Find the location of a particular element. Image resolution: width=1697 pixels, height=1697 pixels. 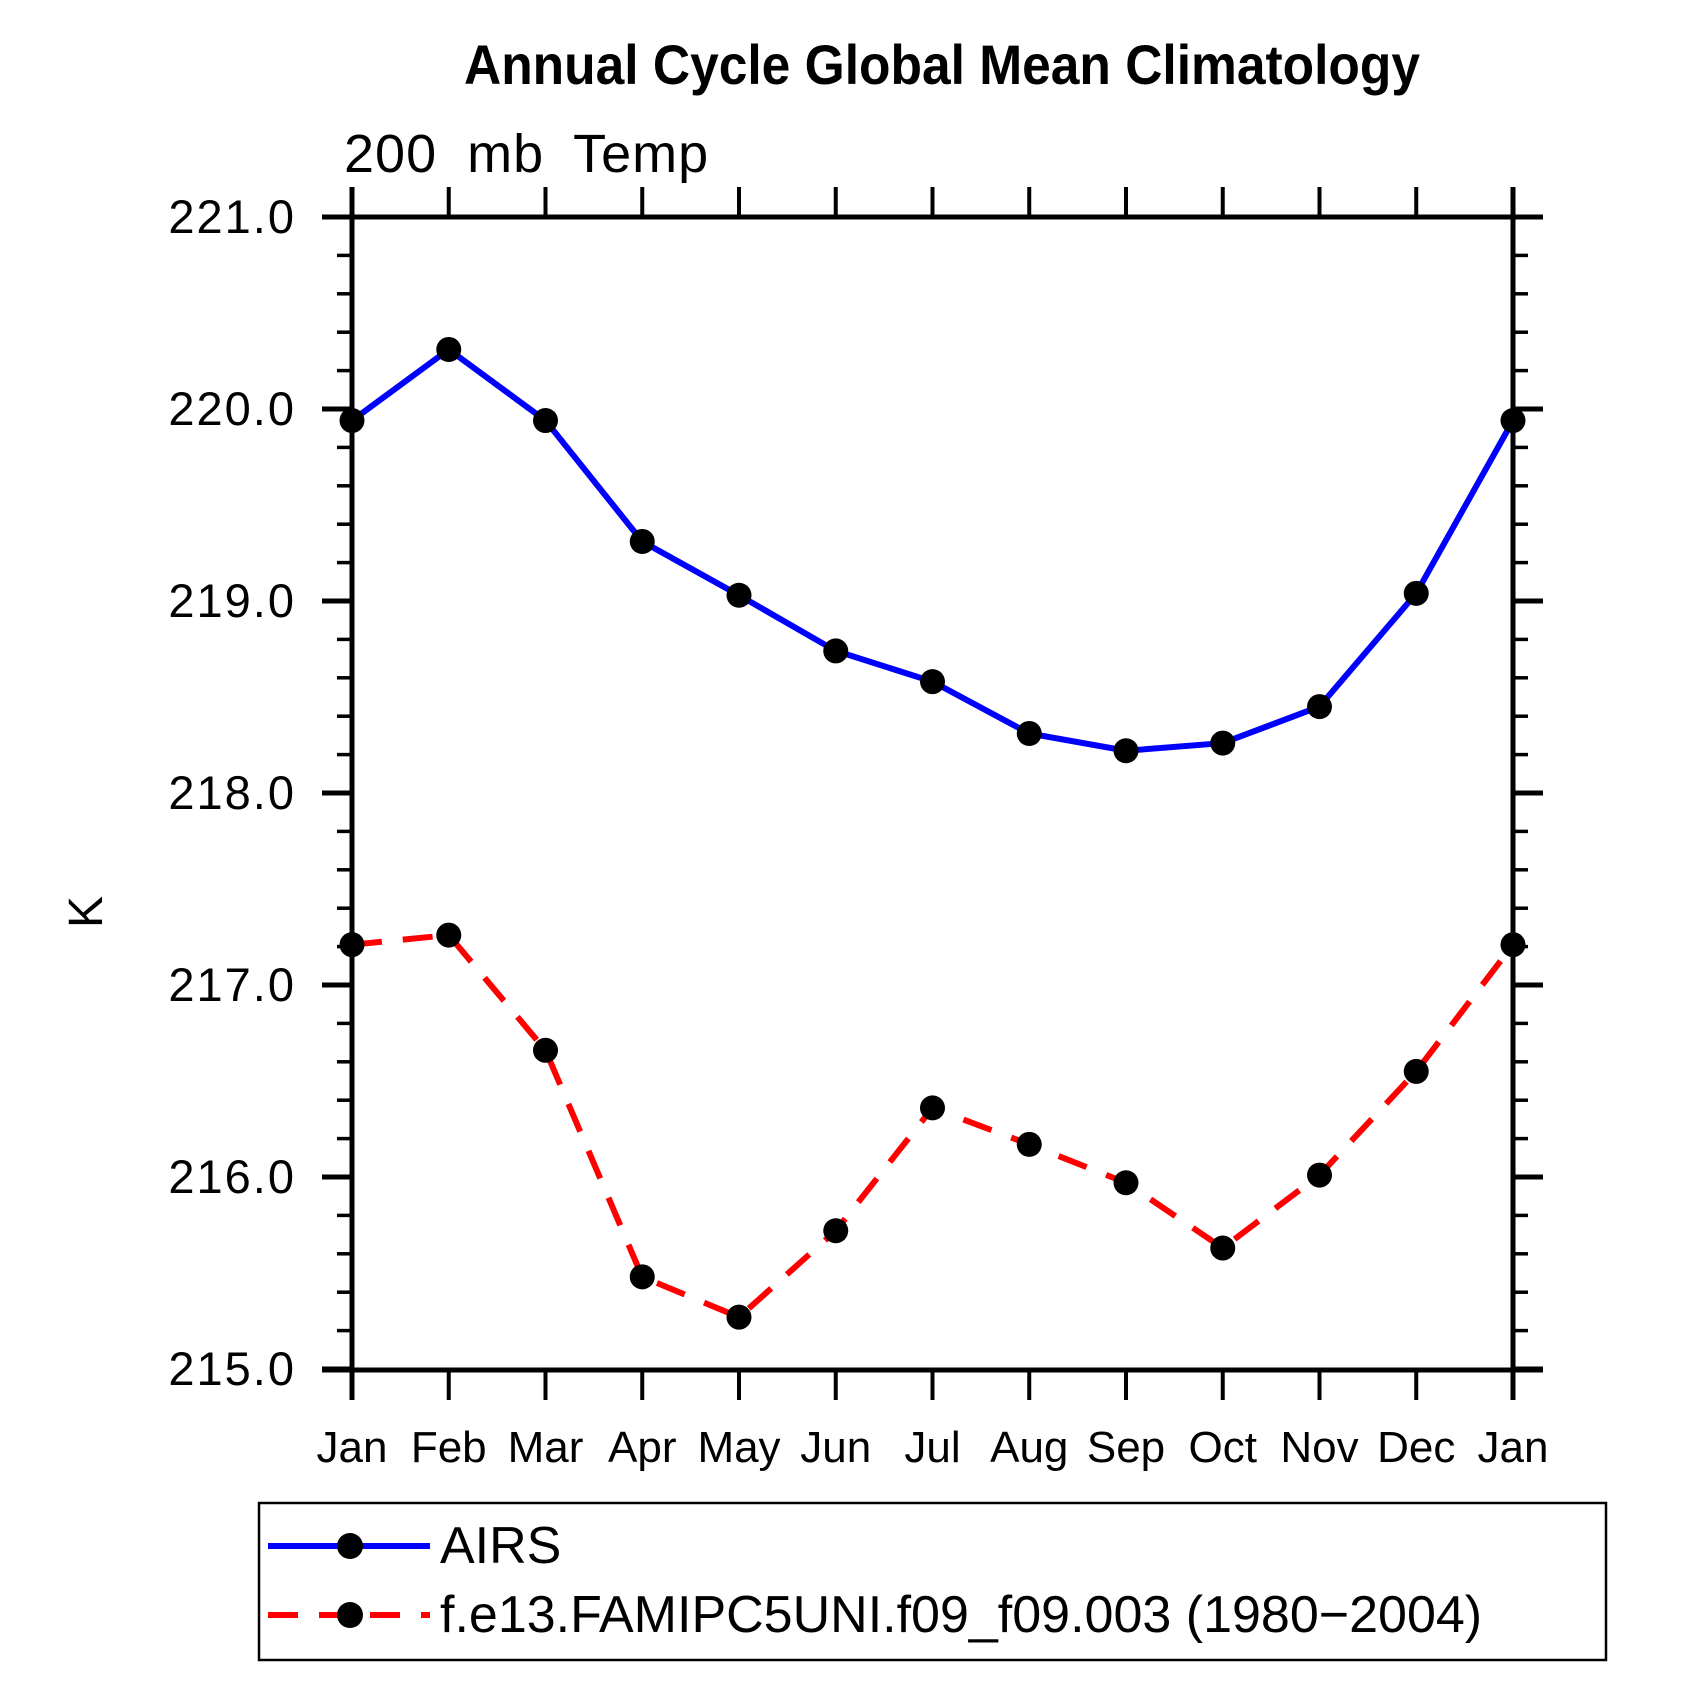

y-tick-label: 221.0 is located at coordinates (232, 216).